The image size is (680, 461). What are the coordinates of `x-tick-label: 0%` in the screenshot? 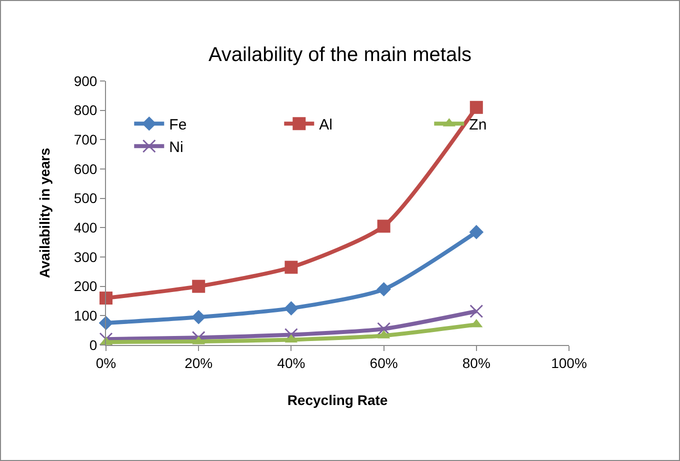 It's located at (106, 362).